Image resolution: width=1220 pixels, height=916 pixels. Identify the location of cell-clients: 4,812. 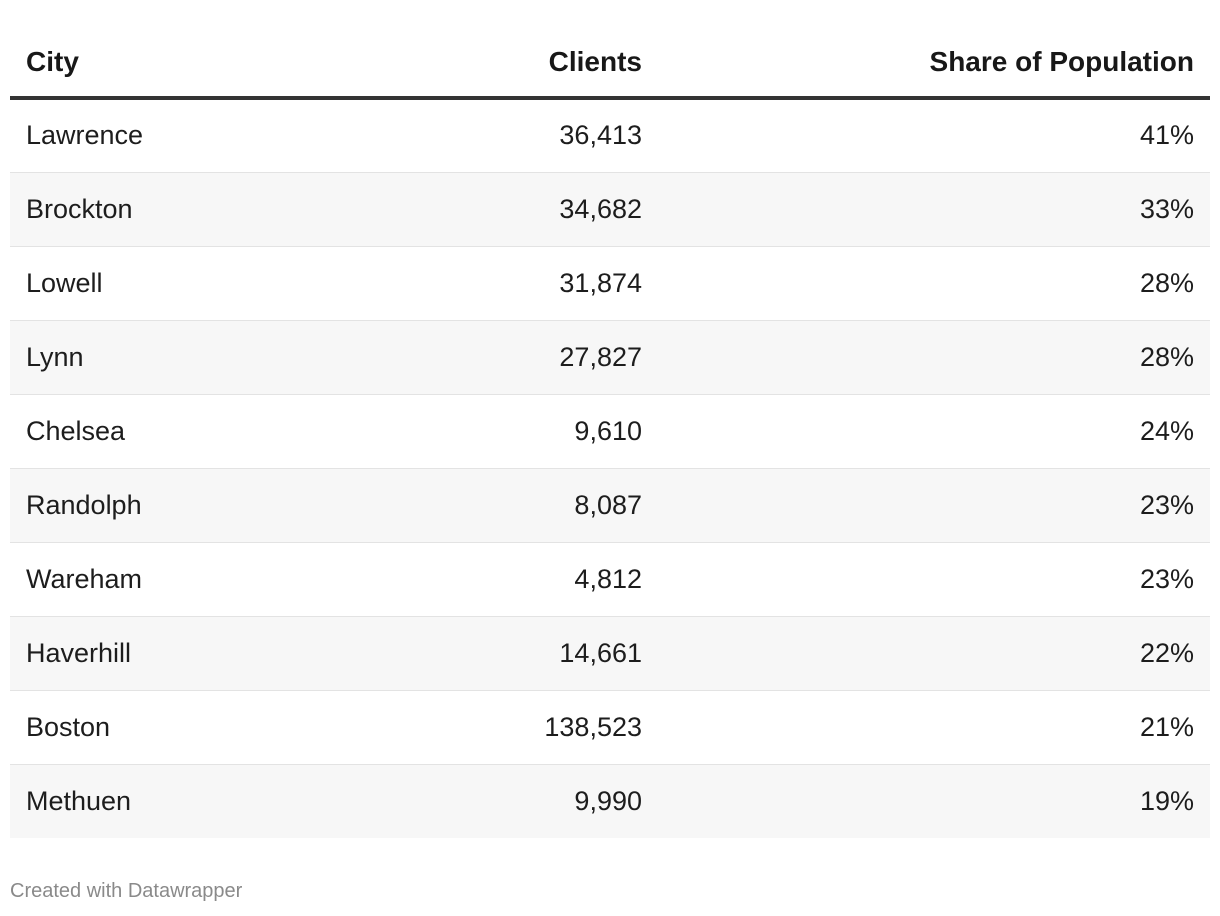
(529, 579).